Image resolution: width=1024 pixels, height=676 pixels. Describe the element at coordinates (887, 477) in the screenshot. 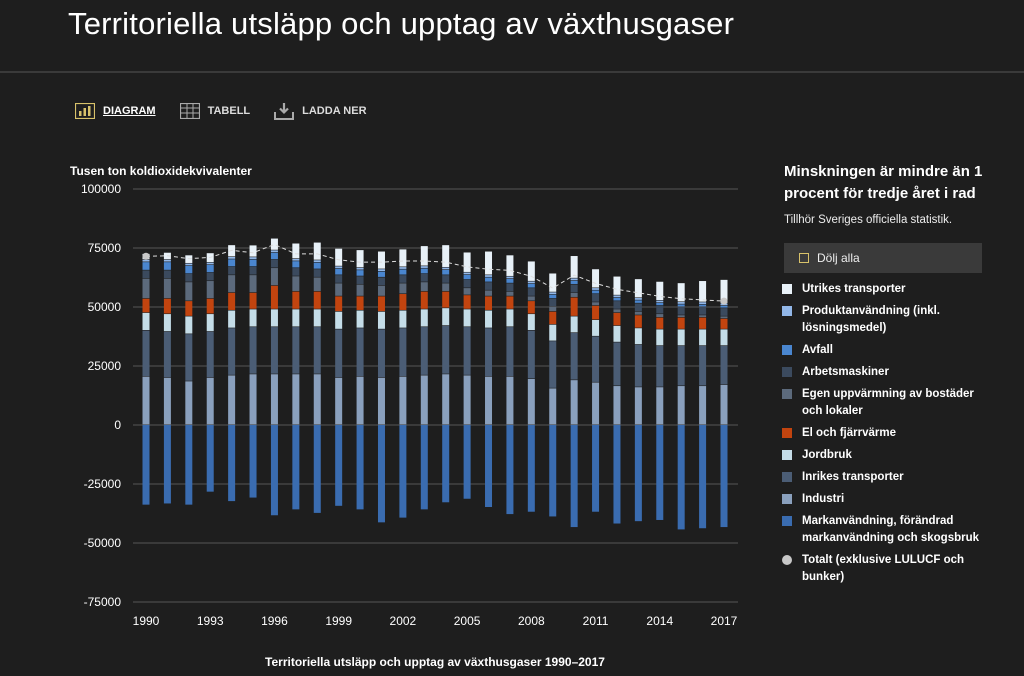

I see `legend-item: Inrikes transporter` at that location.